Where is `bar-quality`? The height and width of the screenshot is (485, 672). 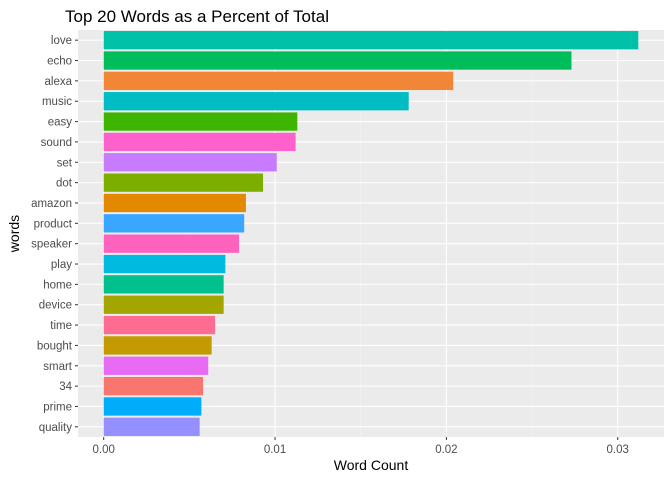
bar-quality is located at coordinates (151, 426).